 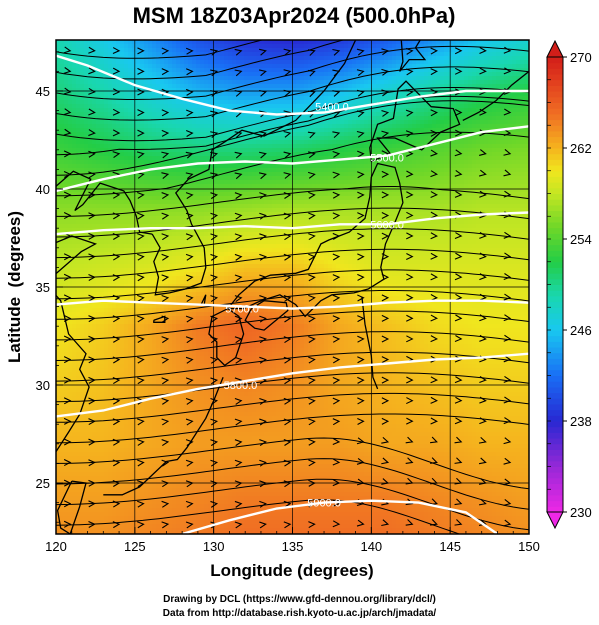 I want to click on coast-jeju, so click(x=159, y=319).